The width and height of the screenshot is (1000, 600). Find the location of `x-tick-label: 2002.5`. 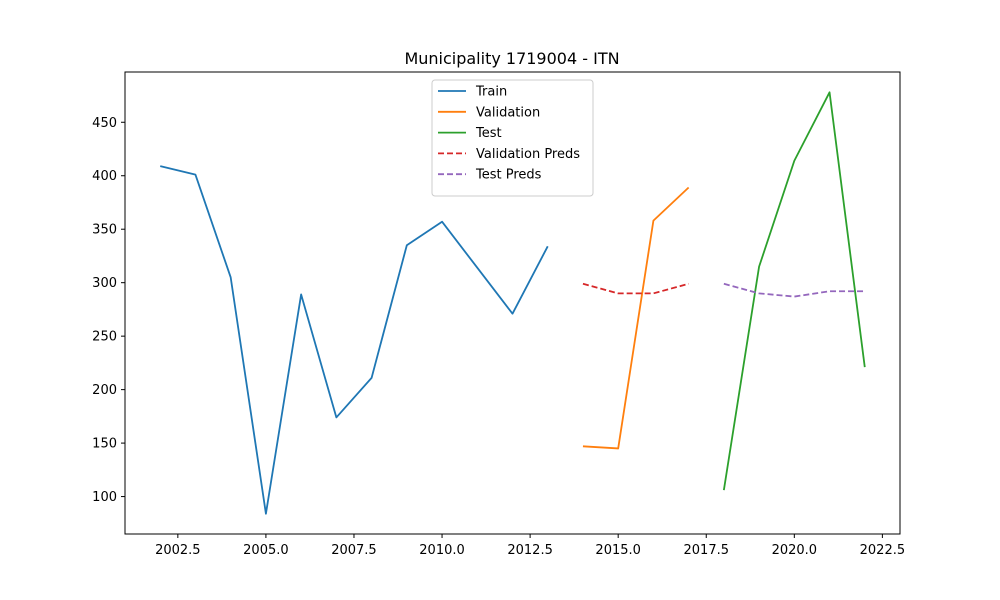

x-tick-label: 2002.5 is located at coordinates (178, 550).